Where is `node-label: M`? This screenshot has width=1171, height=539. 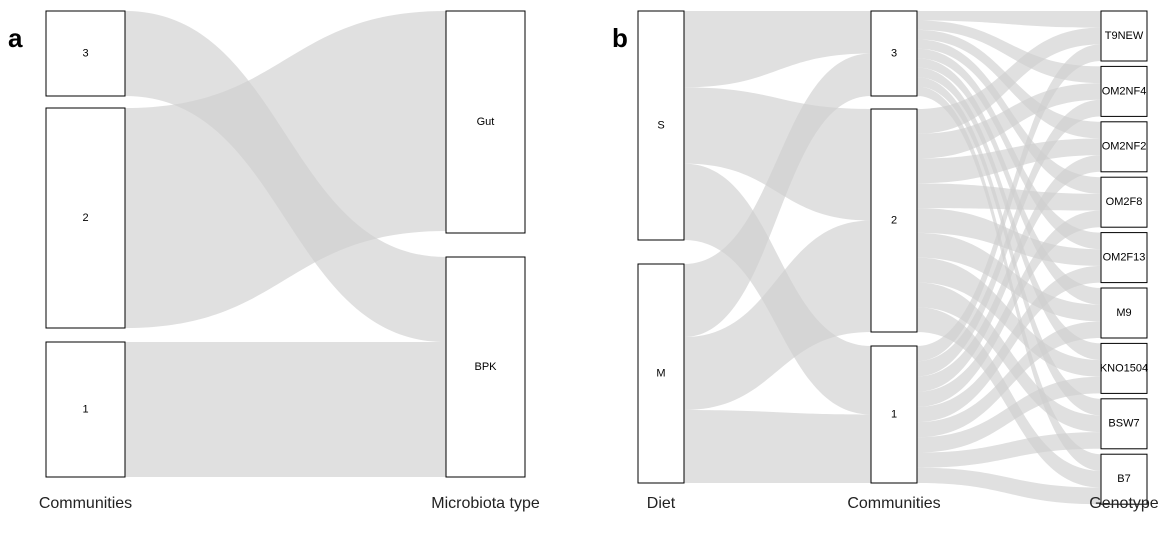
node-label: M is located at coordinates (660, 373).